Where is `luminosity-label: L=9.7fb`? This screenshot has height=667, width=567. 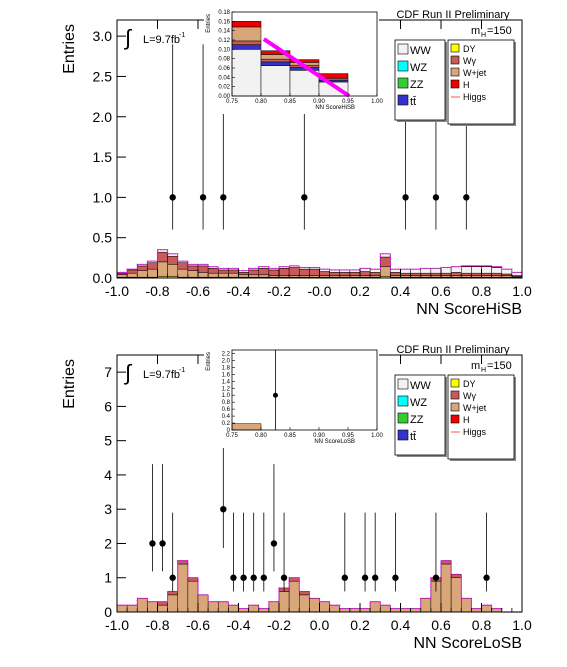
luminosity-label: L=9.7fb is located at coordinates (161, 40).